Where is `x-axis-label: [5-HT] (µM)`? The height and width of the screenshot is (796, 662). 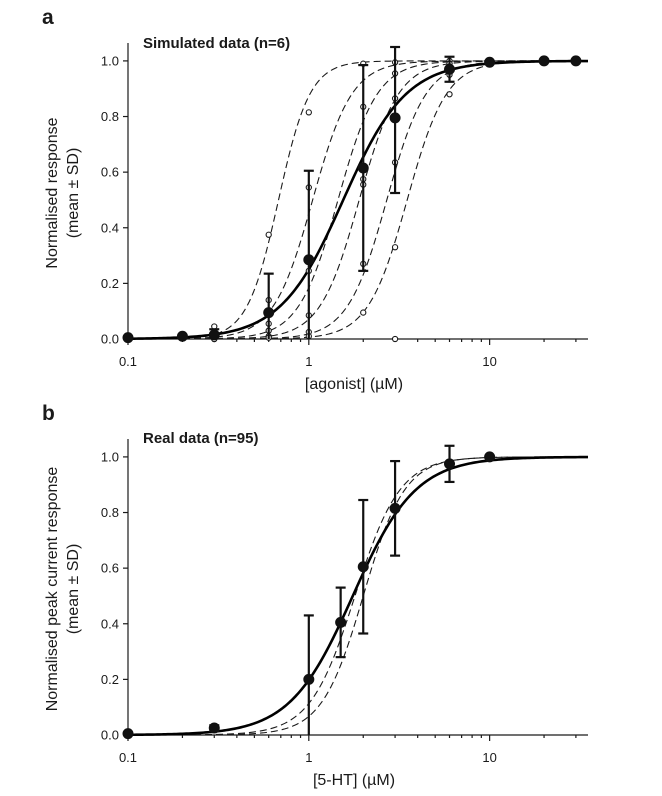 x-axis-label: [5-HT] (µM) is located at coordinates (354, 780).